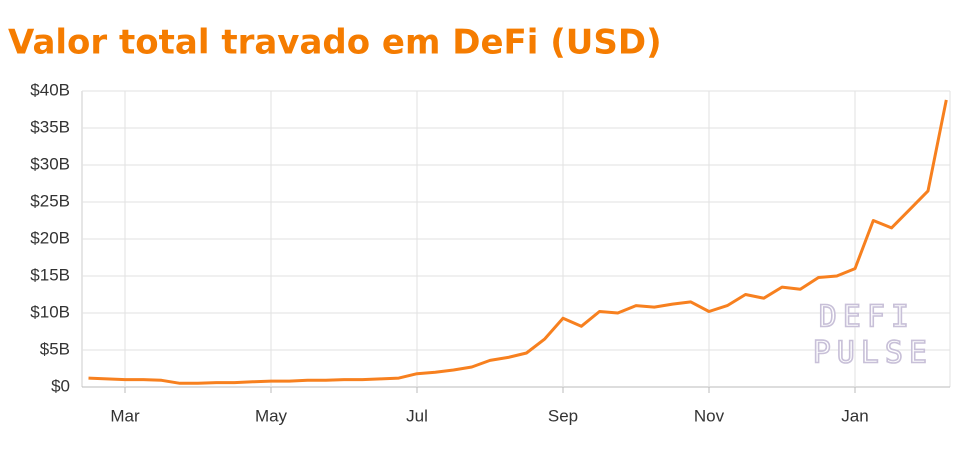 Image resolution: width=974 pixels, height=452 pixels. Describe the element at coordinates (873, 353) in the screenshot. I see `watermark: PULSE` at that location.